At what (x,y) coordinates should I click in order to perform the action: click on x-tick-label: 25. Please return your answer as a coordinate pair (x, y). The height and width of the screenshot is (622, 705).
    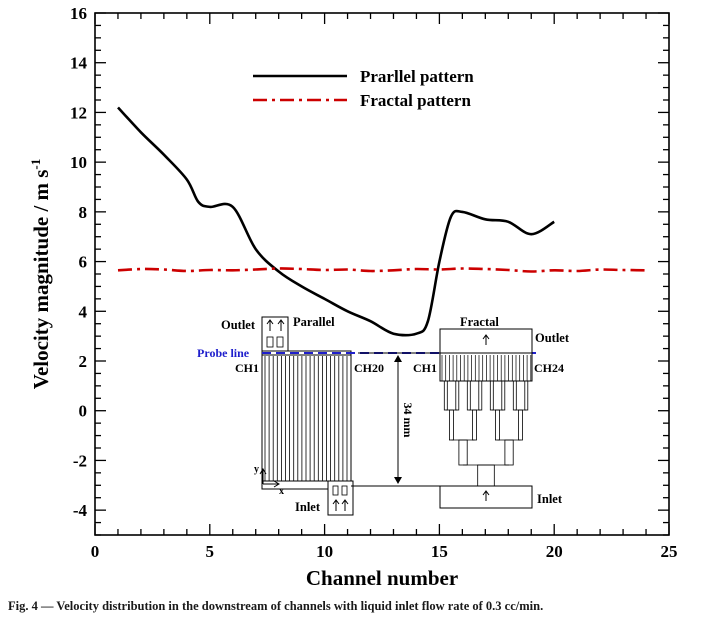
    Looking at the image, I should click on (669, 551).